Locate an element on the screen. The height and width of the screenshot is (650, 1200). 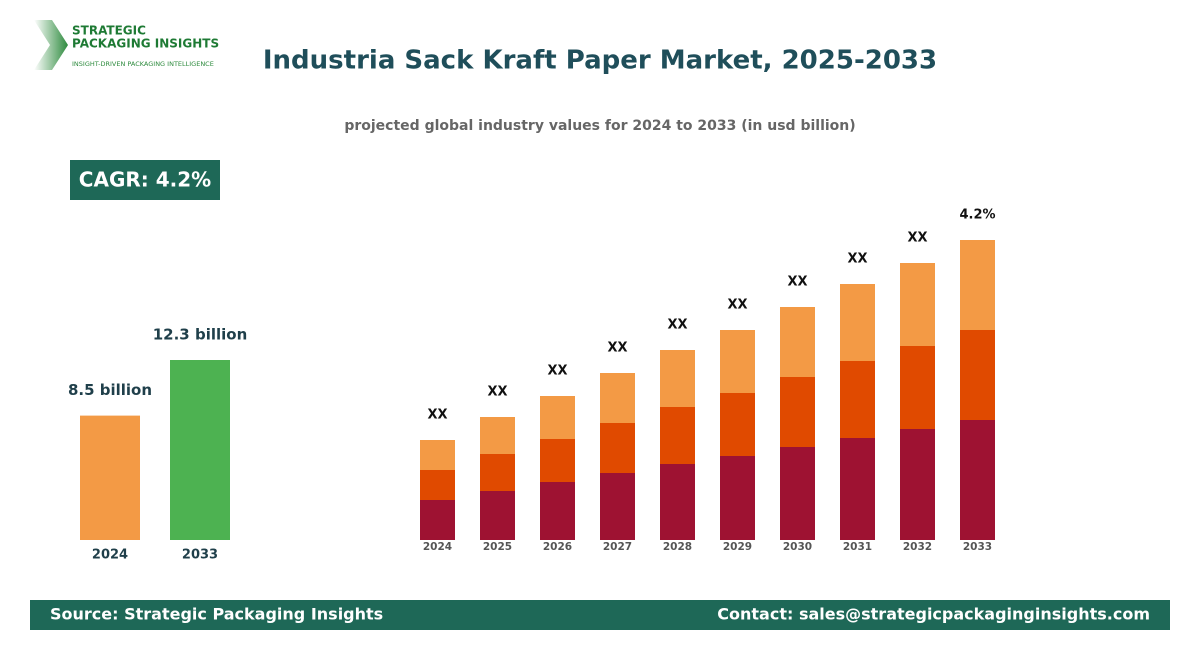
cagr-text: CAGR: 4.2% is located at coordinates (145, 180).